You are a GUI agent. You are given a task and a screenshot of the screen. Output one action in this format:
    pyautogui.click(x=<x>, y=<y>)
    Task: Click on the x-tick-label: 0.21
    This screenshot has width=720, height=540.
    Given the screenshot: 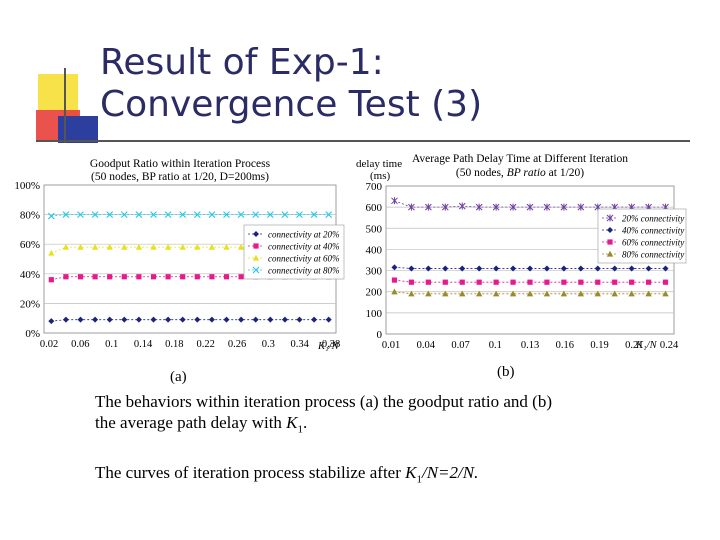 What is the action you would take?
    pyautogui.click(x=634, y=345)
    